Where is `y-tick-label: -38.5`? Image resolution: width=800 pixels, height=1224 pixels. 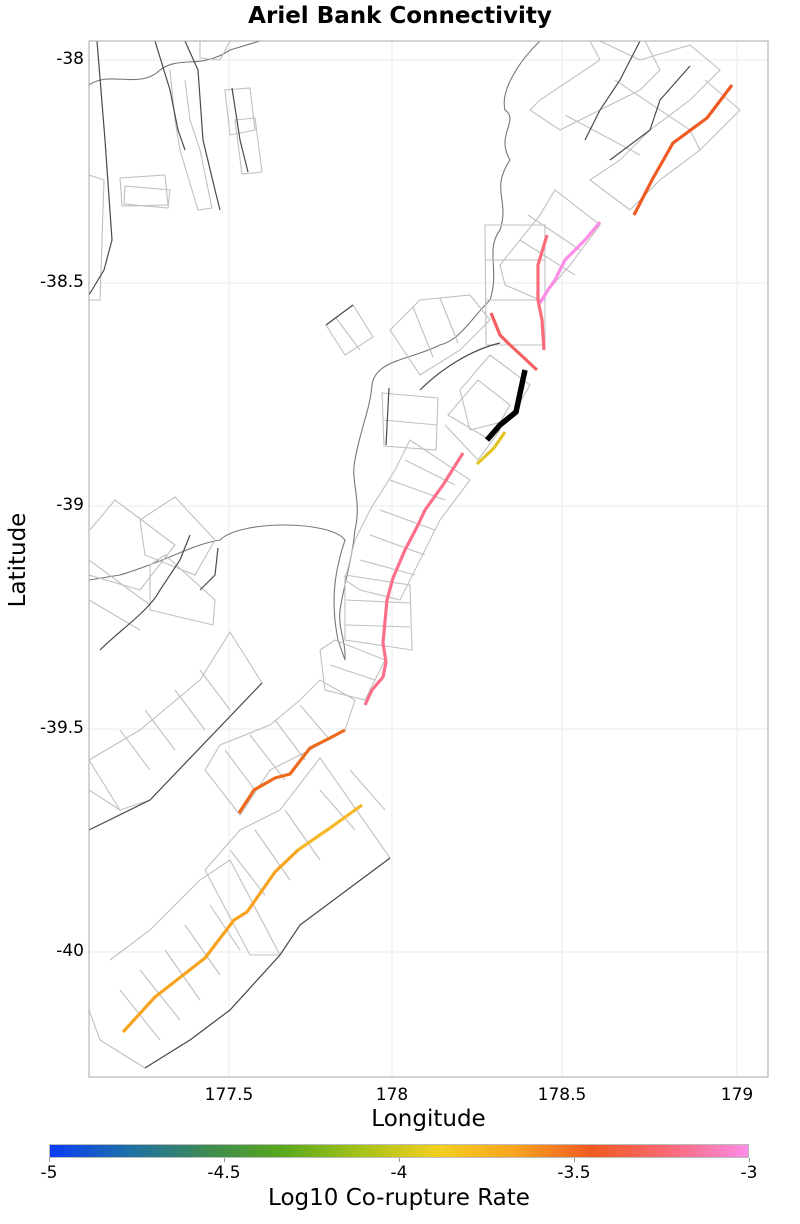 y-tick-label: -38.5 is located at coordinates (62, 282).